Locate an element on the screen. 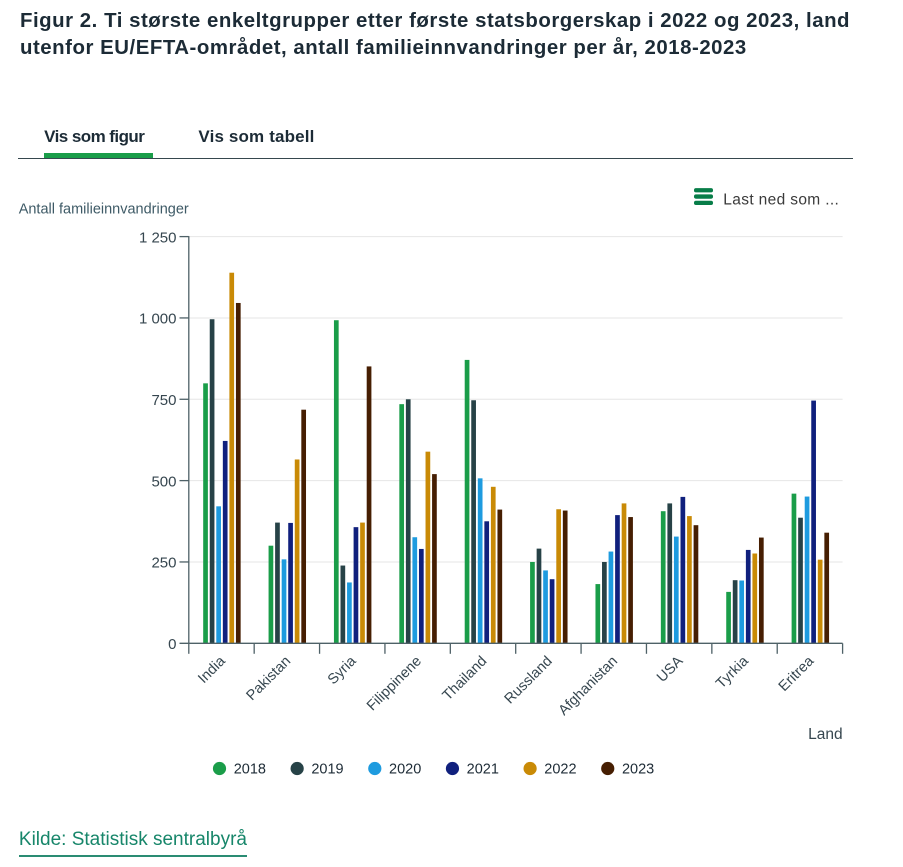 The height and width of the screenshot is (867, 903). svg-text: Filippinene is located at coordinates (394, 683).